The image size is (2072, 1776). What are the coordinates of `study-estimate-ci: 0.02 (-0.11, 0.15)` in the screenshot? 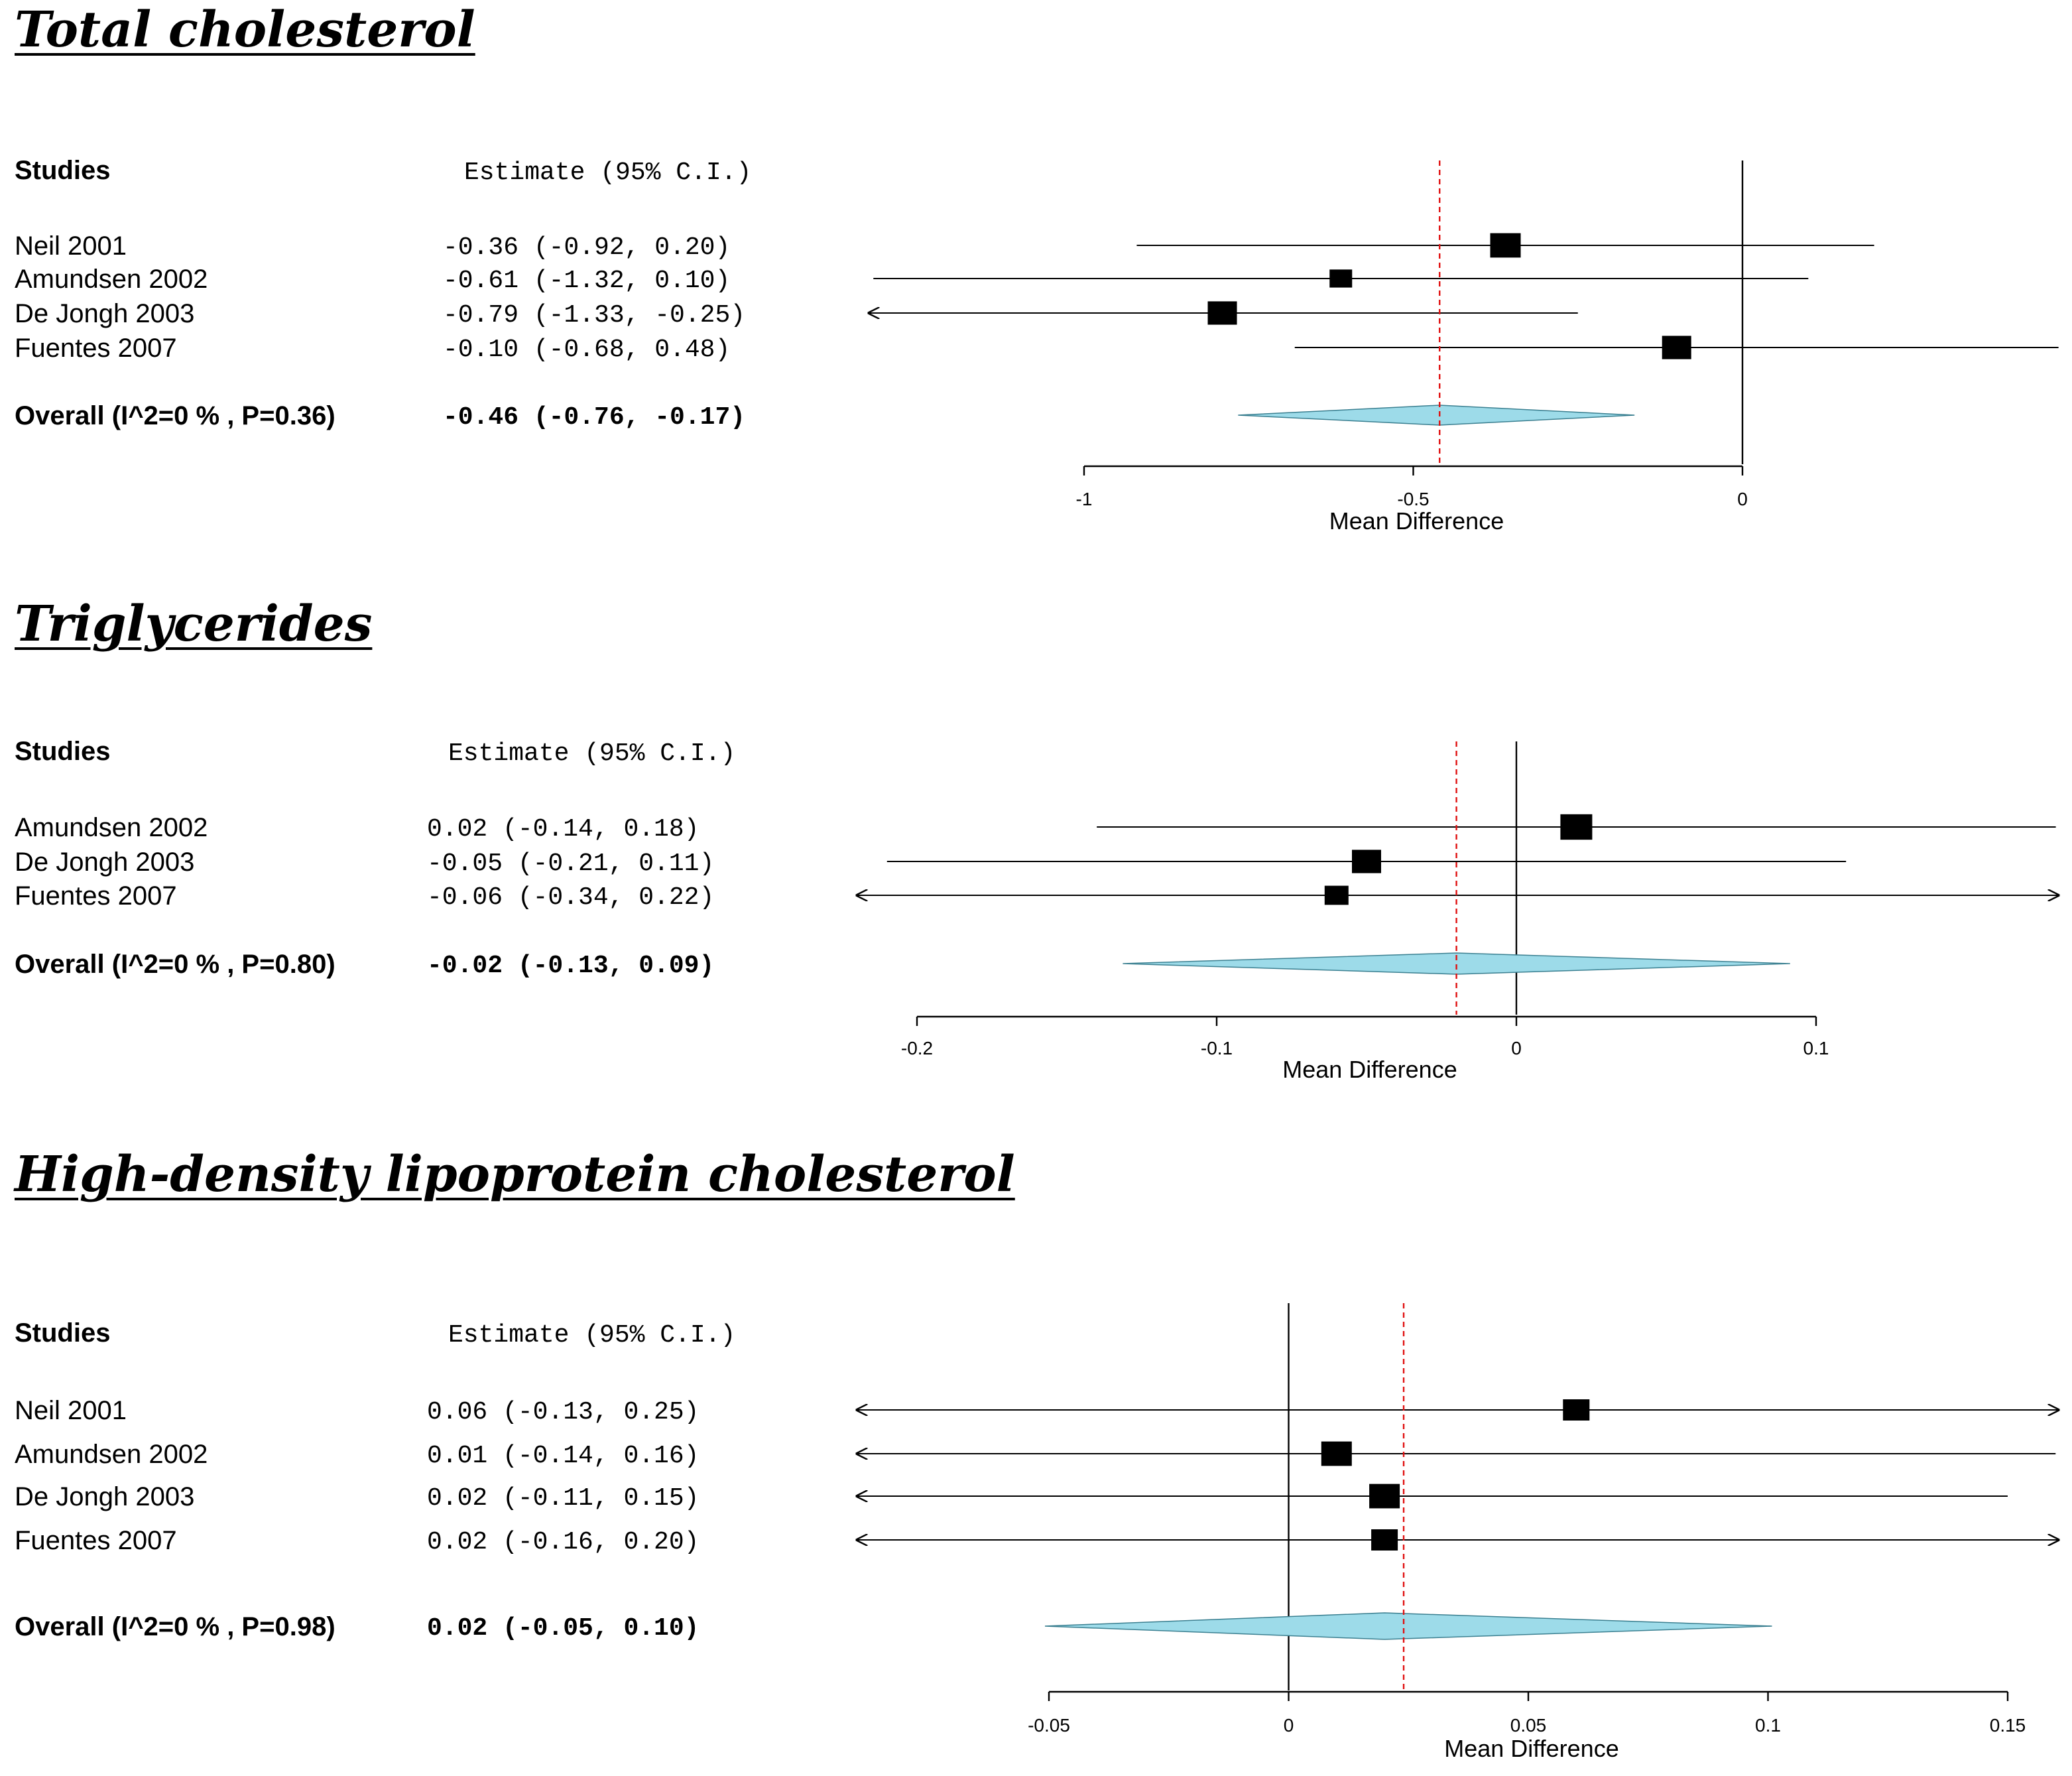 It's located at (563, 1498).